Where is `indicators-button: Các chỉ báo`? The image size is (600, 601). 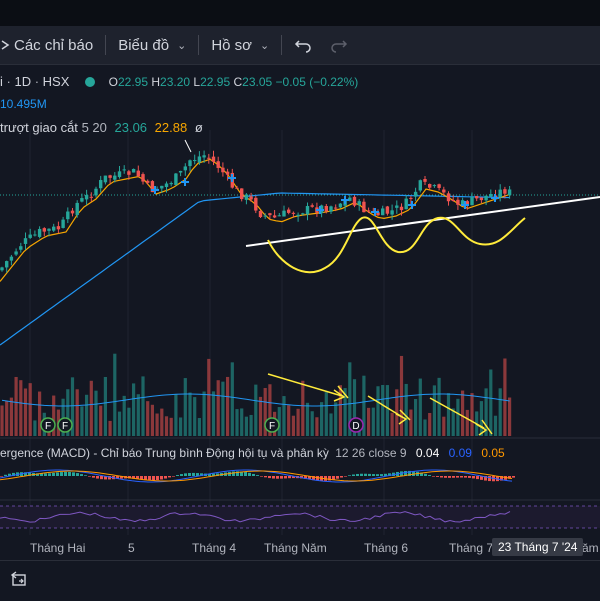
indicators-button: Các chỉ báo is located at coordinates (46, 45).